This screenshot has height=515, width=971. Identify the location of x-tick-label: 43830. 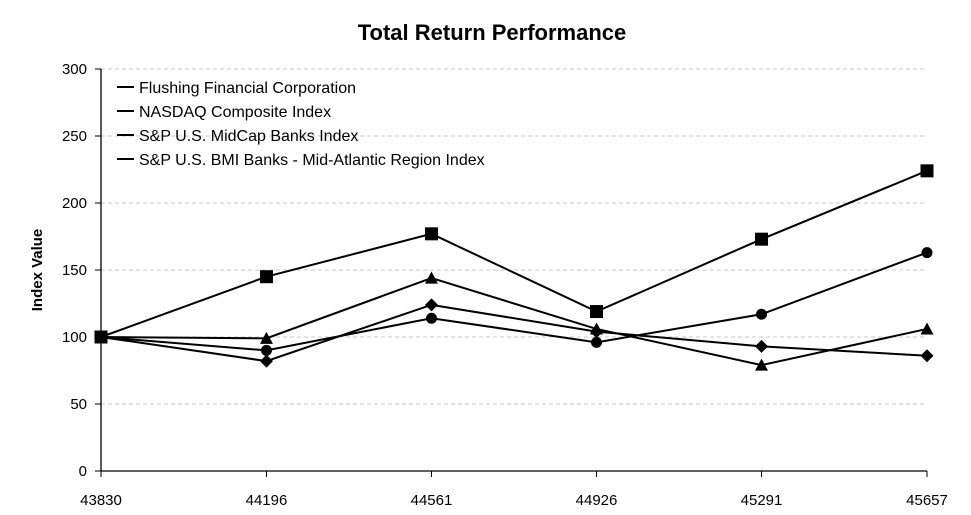
(101, 500).